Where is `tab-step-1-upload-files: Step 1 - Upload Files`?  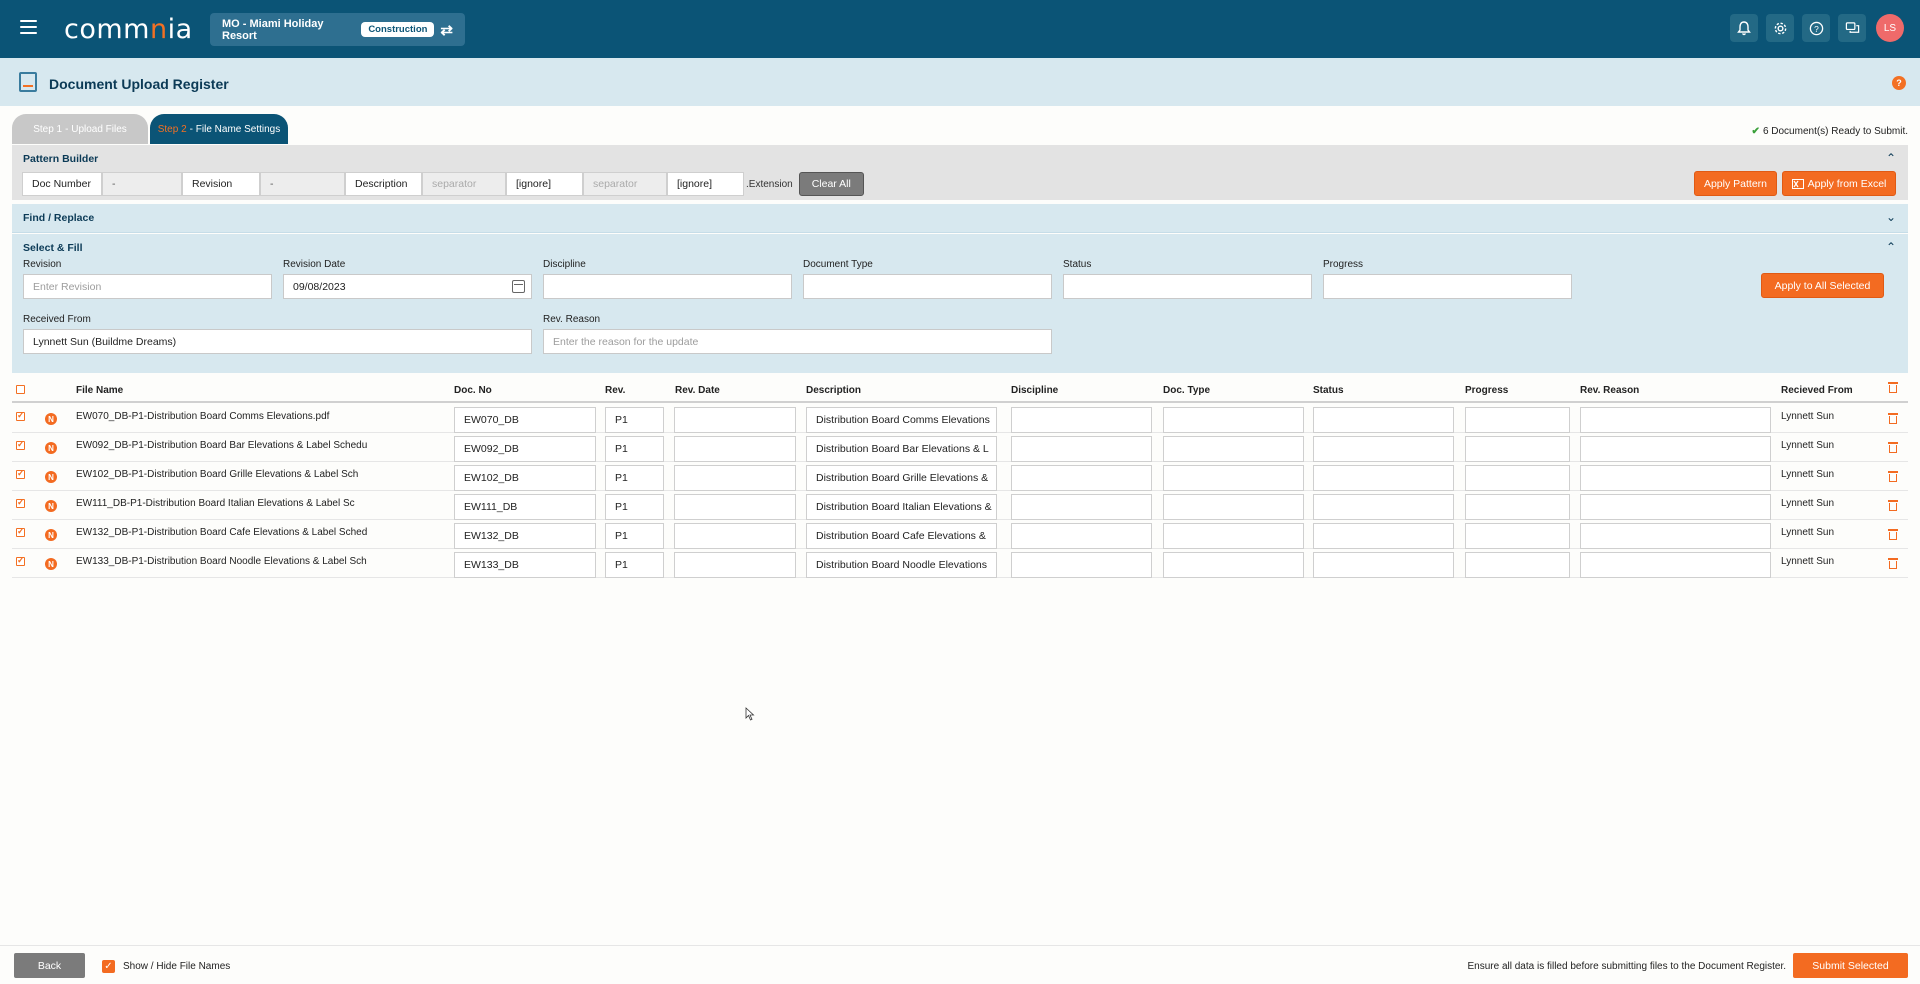 tab-step-1-upload-files: Step 1 - Upload Files is located at coordinates (80, 129).